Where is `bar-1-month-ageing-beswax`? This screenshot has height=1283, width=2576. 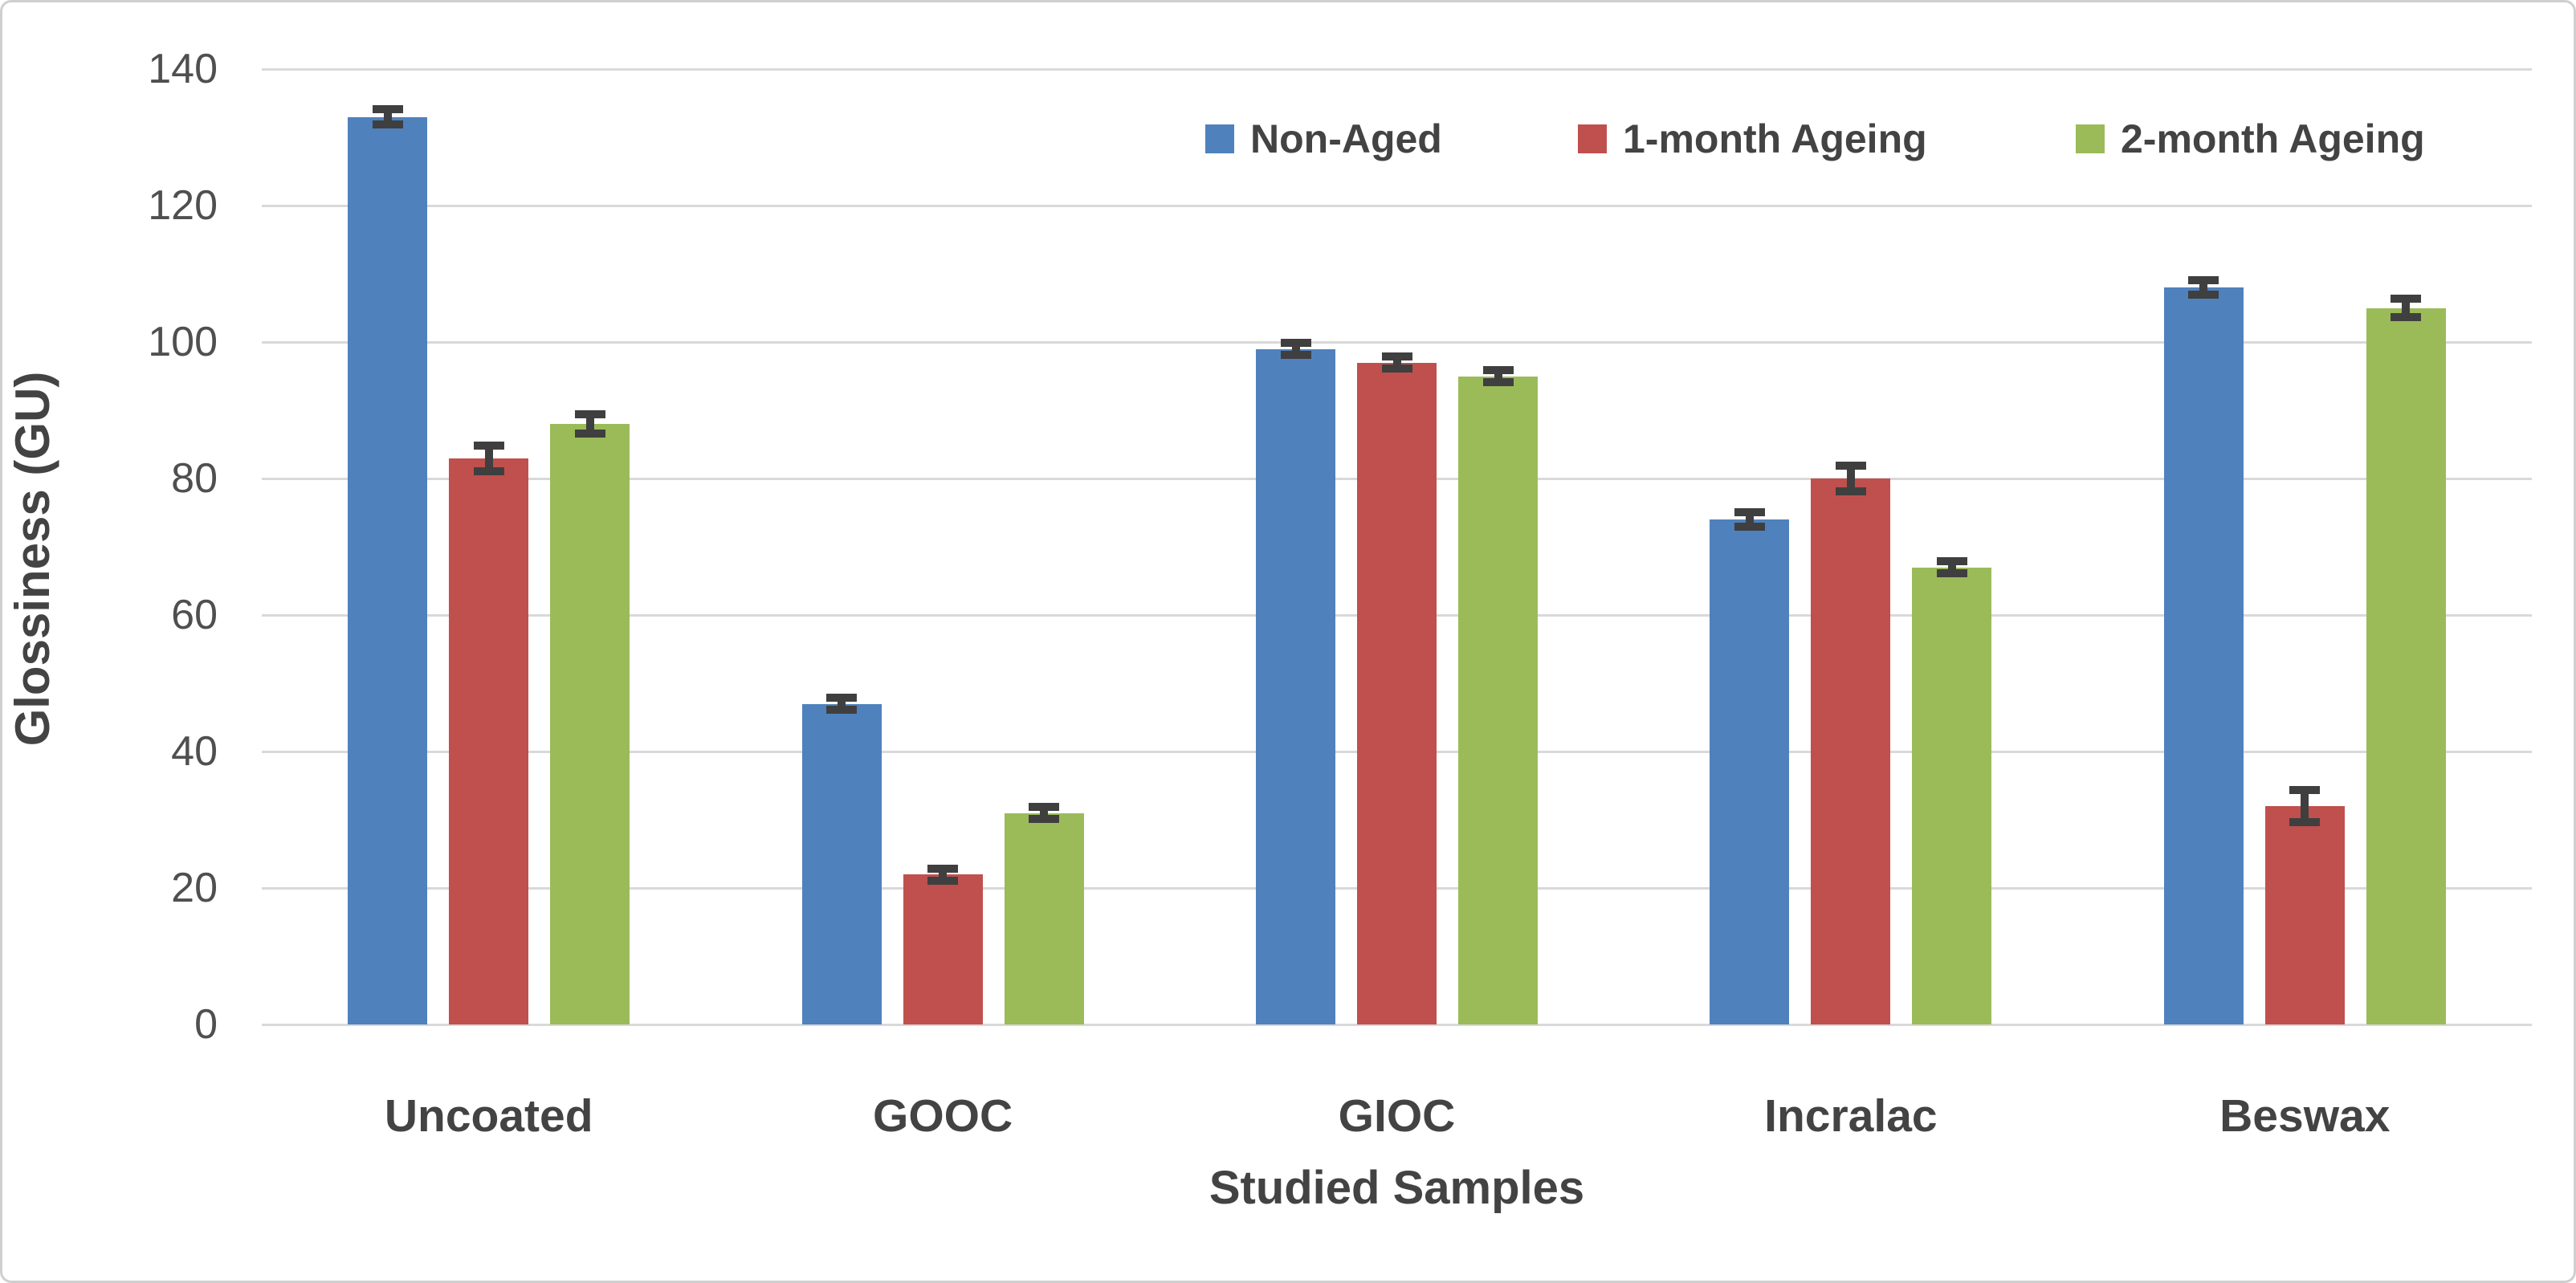
bar-1-month-ageing-beswax is located at coordinates (2304, 915).